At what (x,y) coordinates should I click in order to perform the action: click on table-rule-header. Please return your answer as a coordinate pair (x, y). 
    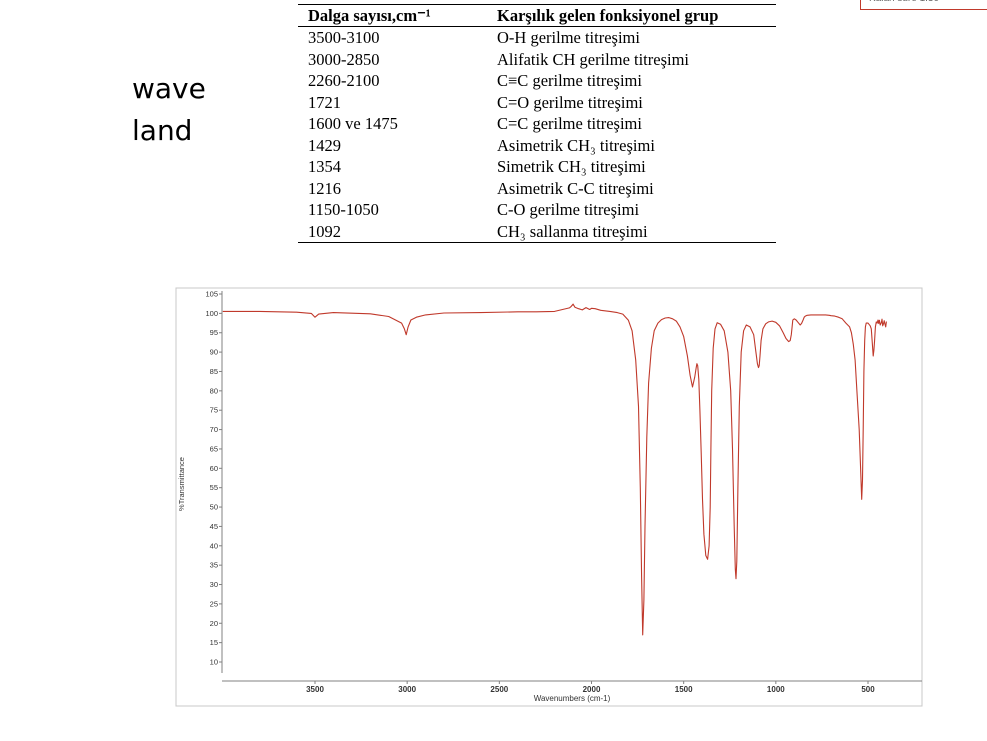
    Looking at the image, I should click on (537, 26).